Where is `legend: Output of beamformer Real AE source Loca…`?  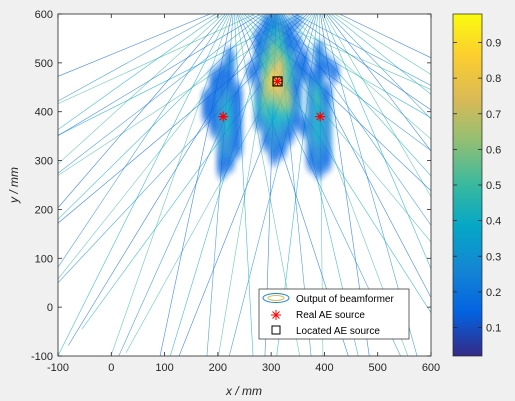 legend: Output of beamformer Real AE source Loca… is located at coordinates (334, 314).